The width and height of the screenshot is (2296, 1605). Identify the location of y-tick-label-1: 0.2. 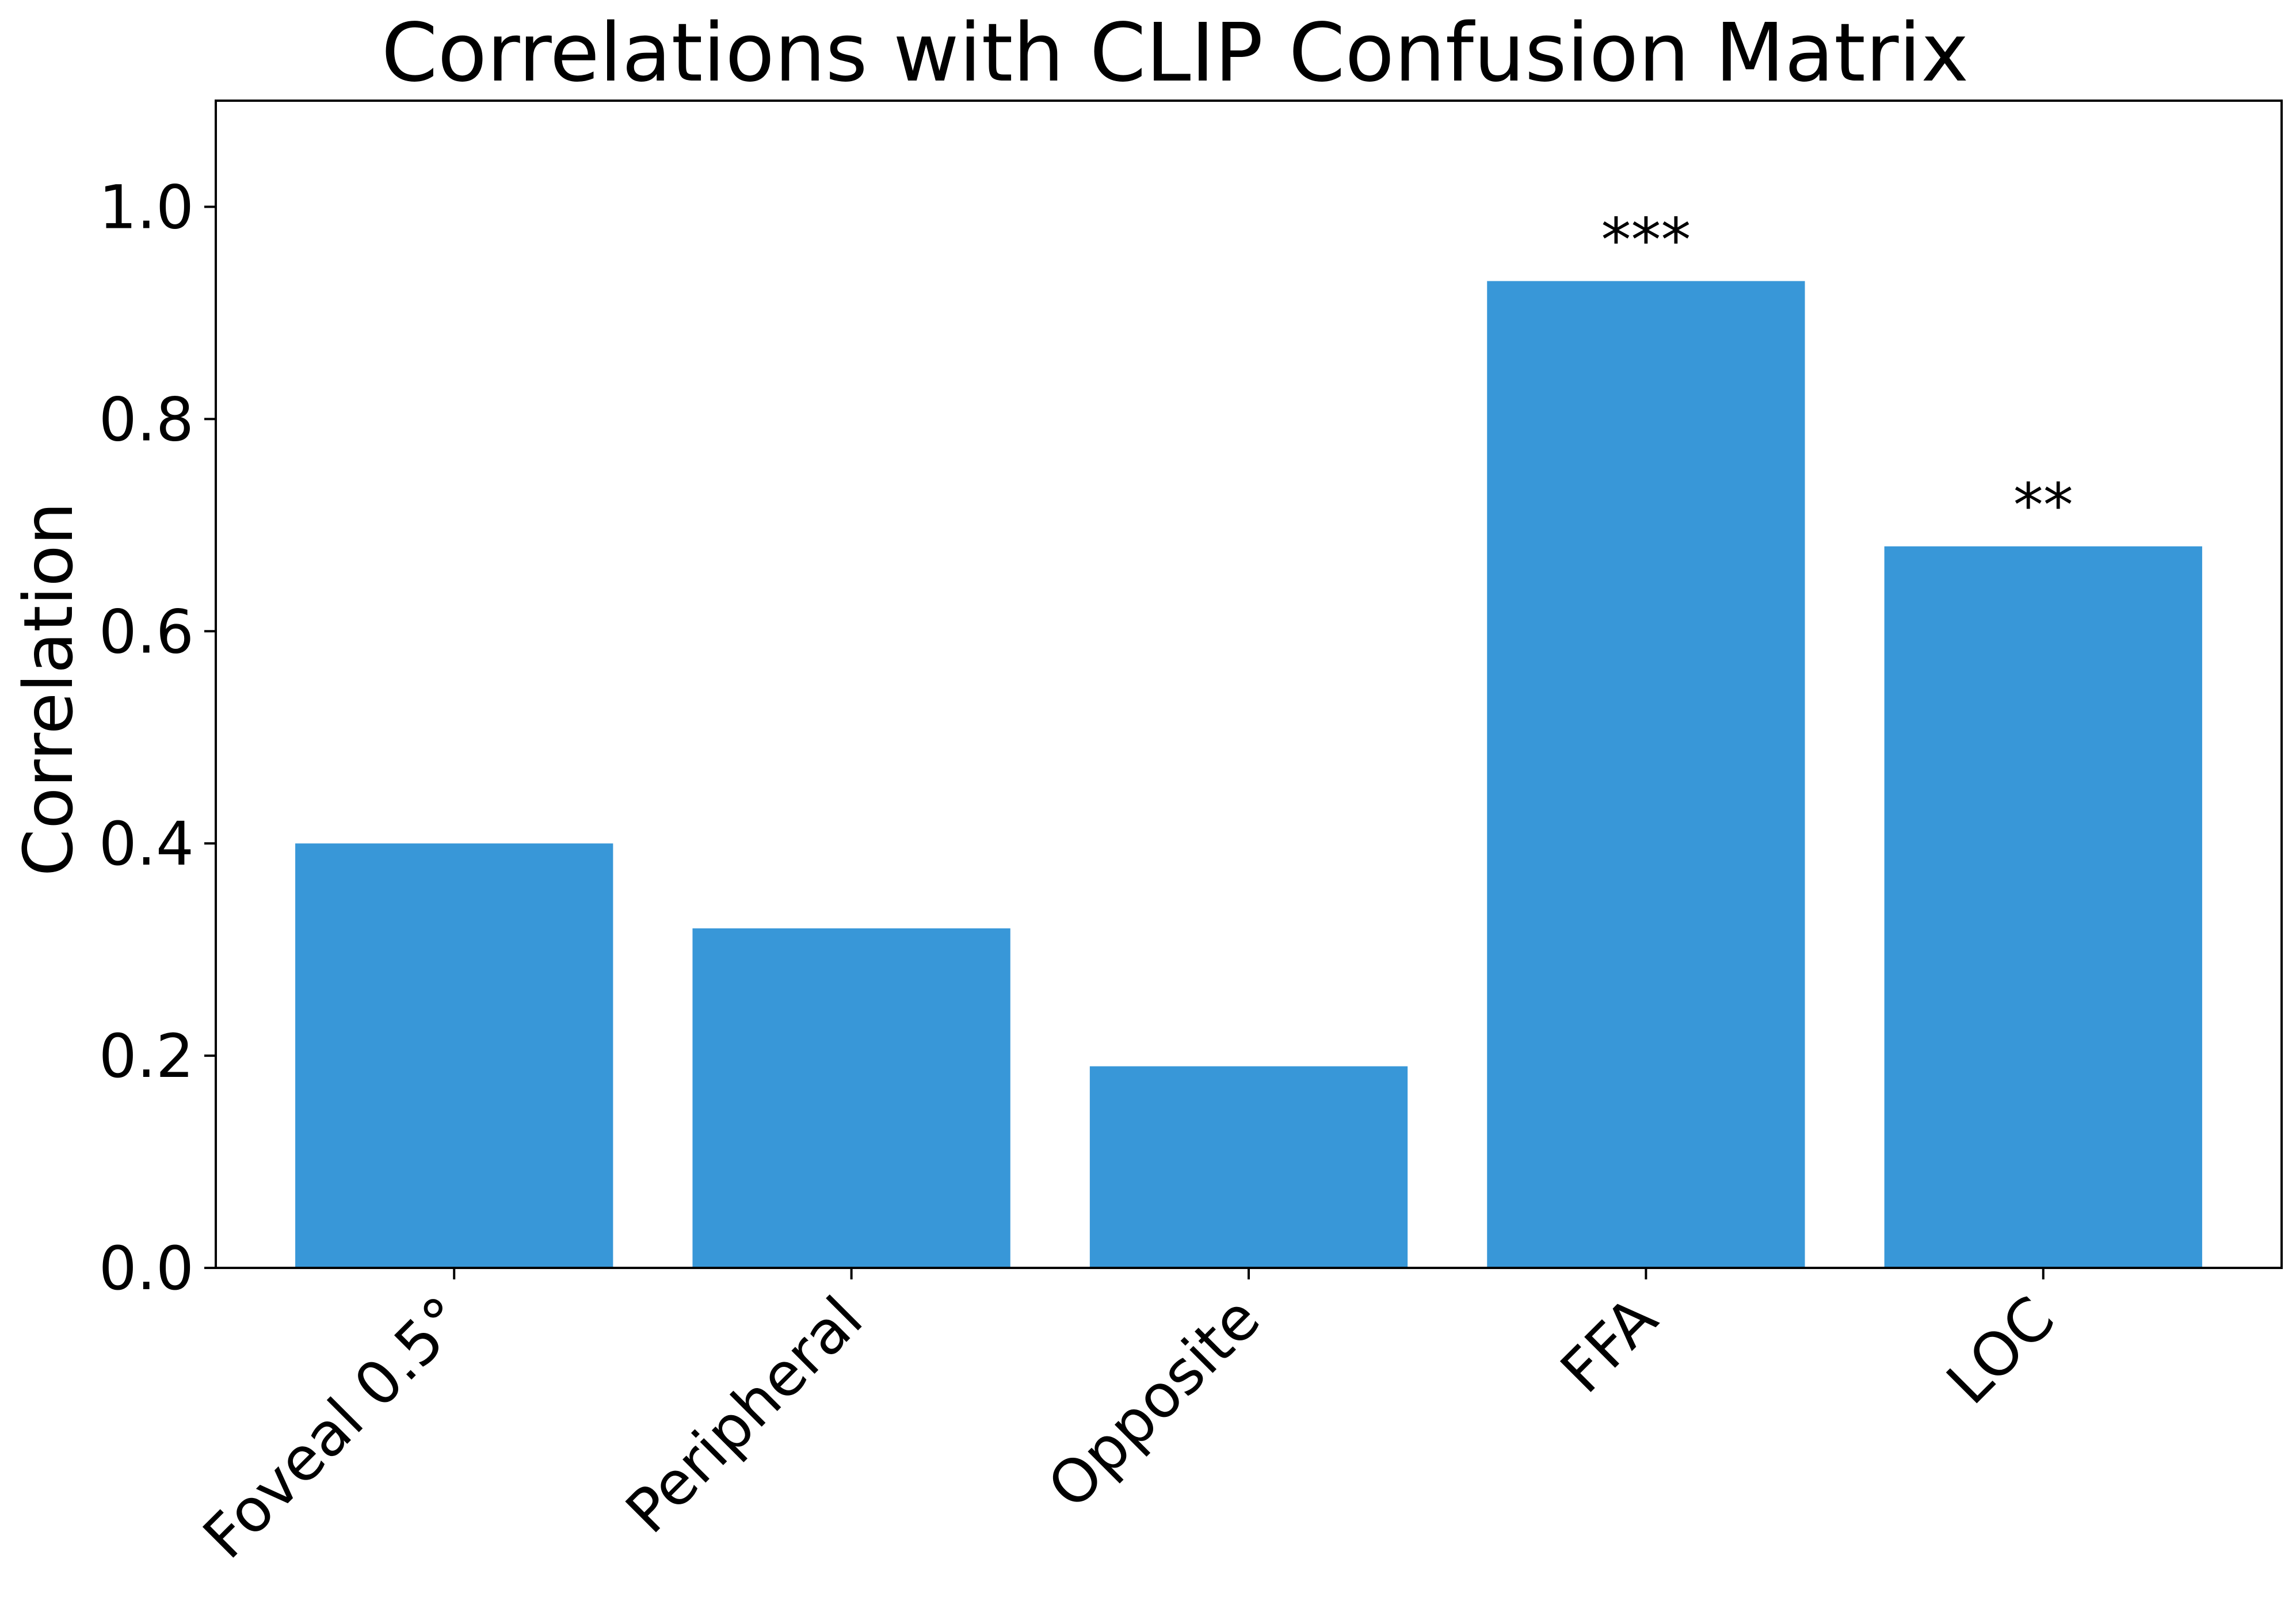
(146, 1056).